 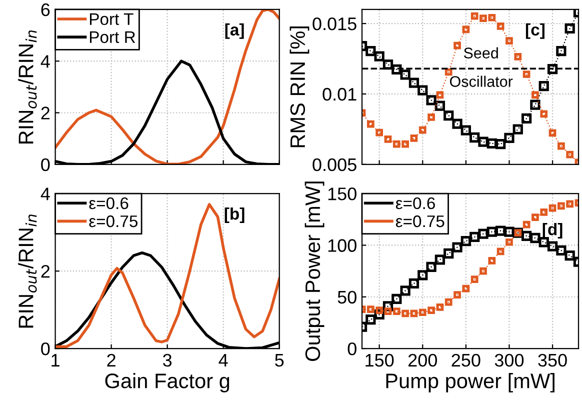 What do you see at coordinates (111, 360) in the screenshot?
I see `x-tick-label: 2` at bounding box center [111, 360].